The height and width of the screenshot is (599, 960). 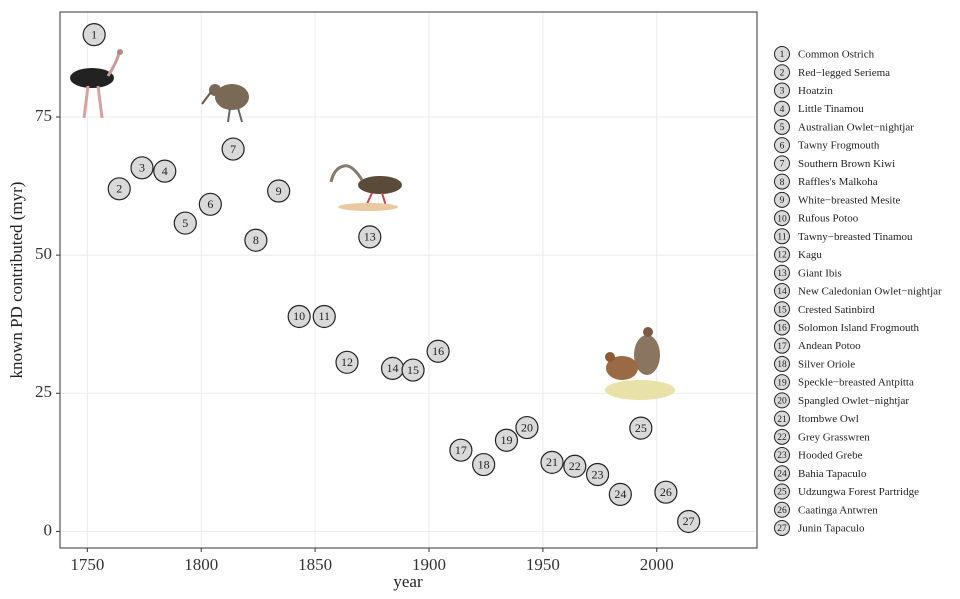 I want to click on point-label: 13, so click(x=370, y=237).